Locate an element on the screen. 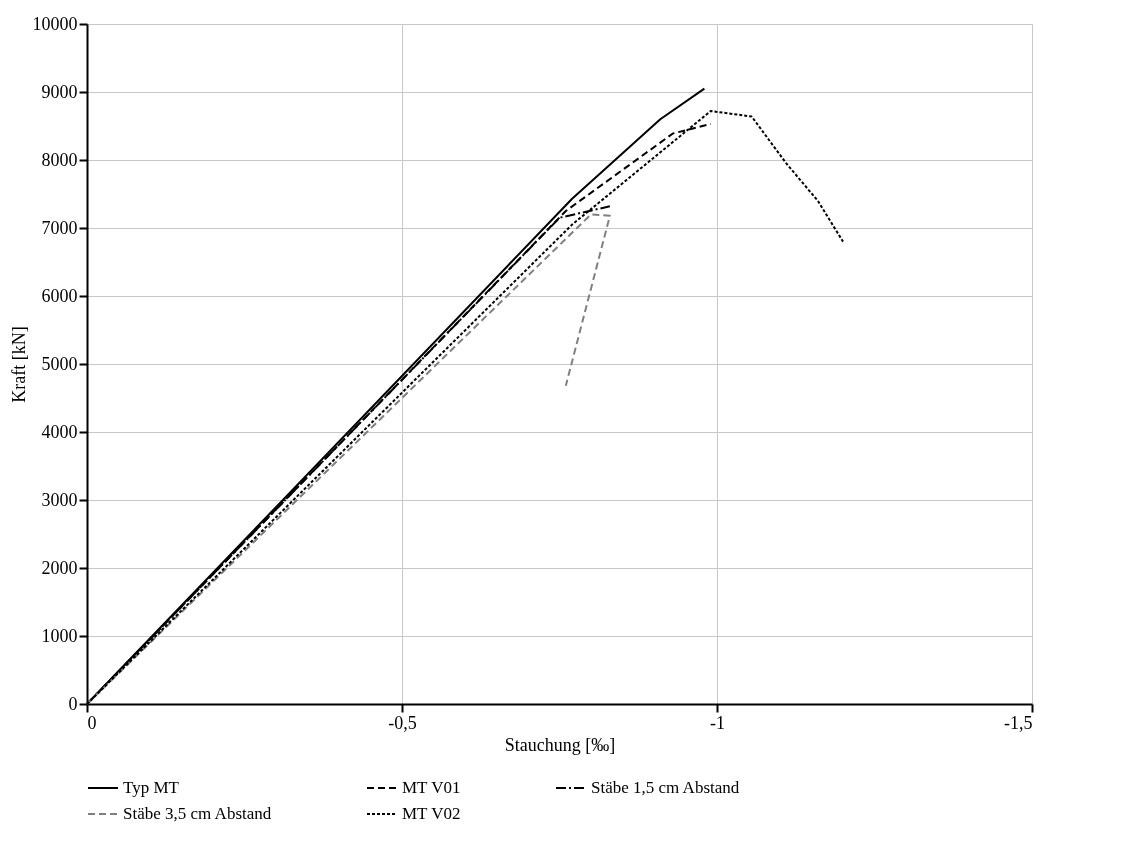  y-tick-label: 0 is located at coordinates (73, 703).